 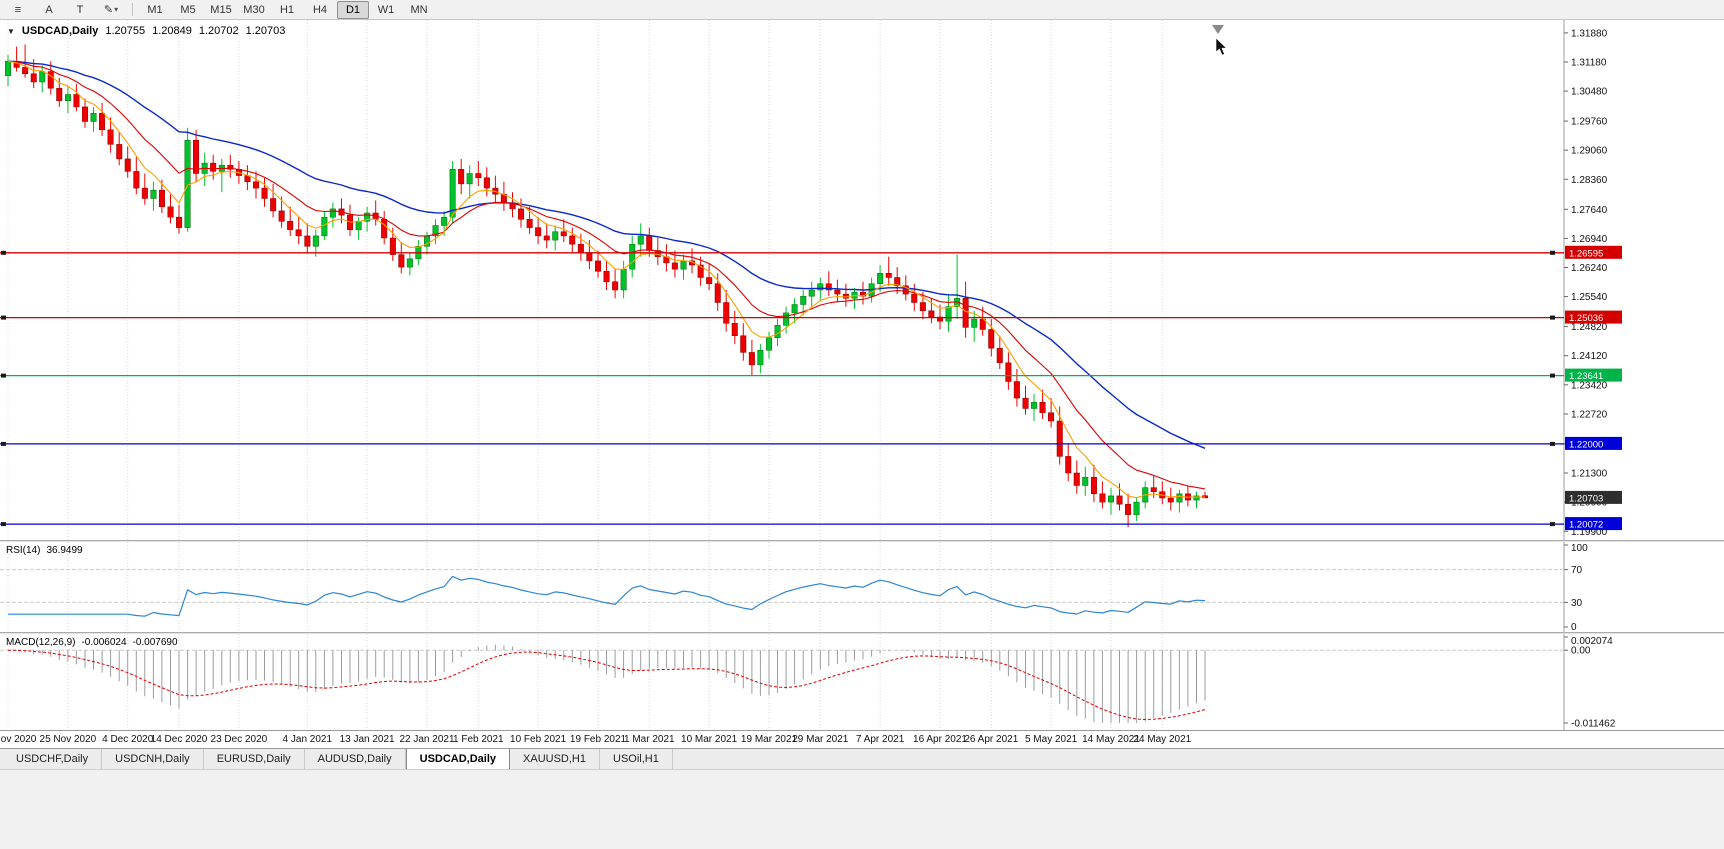 I want to click on chart-shift-marker, so click(x=1218, y=29).